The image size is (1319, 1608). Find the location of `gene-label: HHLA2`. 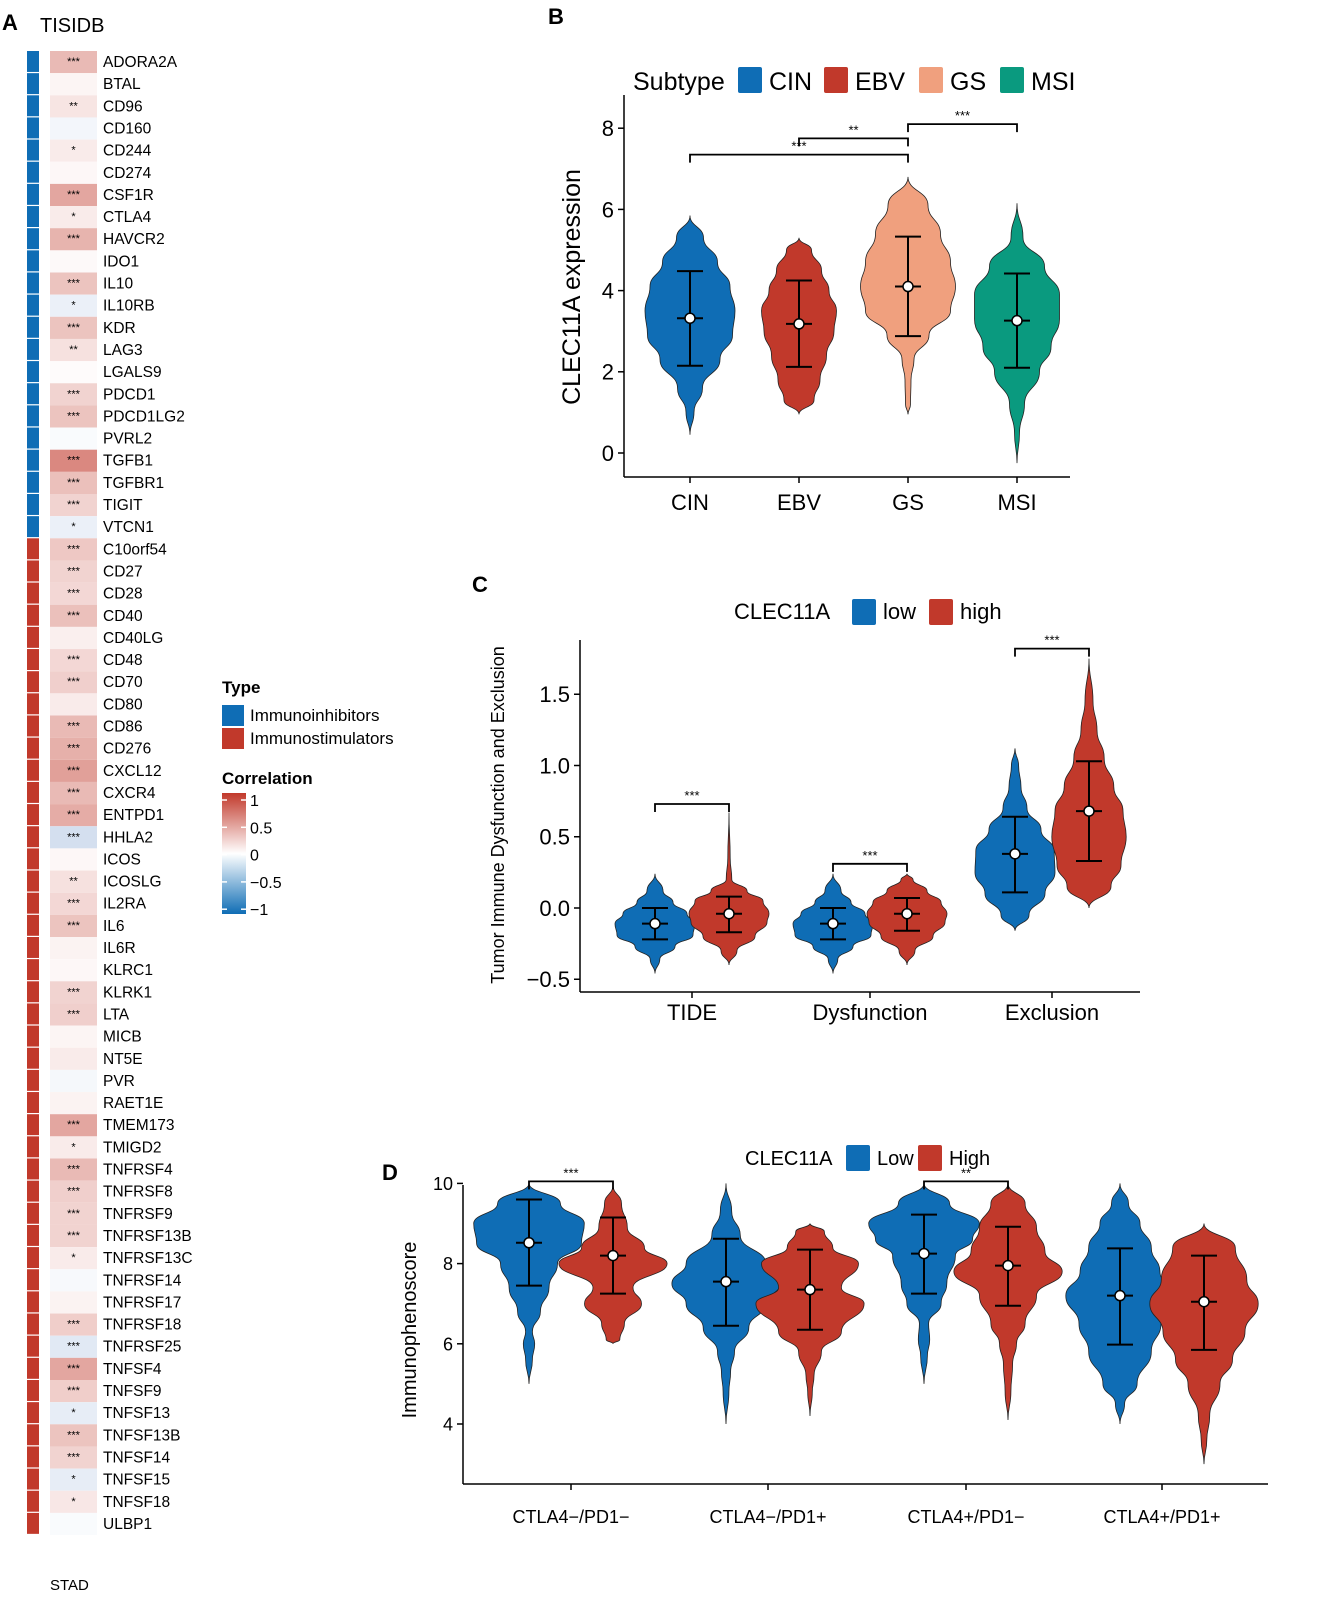

gene-label: HHLA2 is located at coordinates (128, 837).